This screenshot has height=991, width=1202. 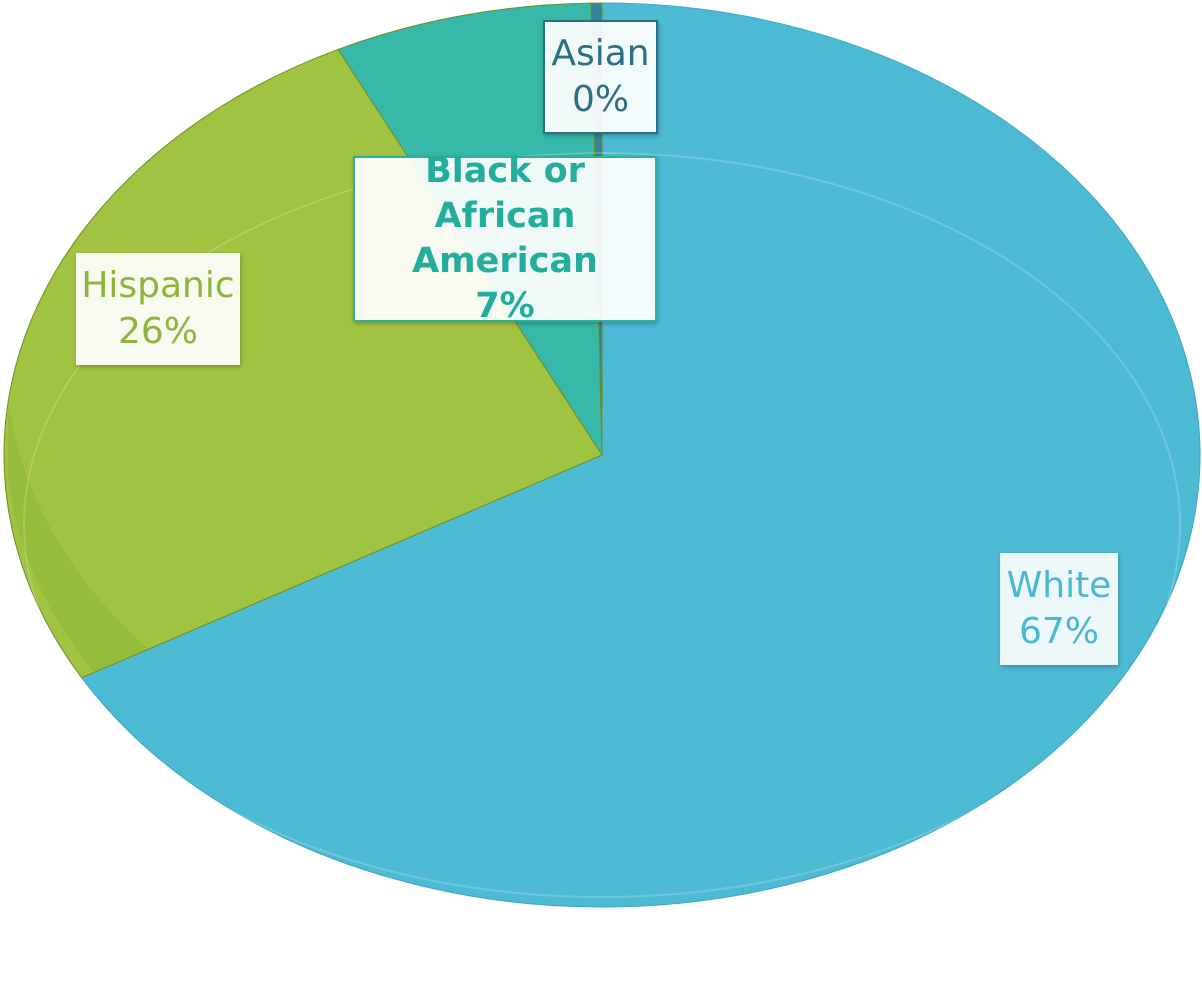 I want to click on data-label-hispanic-name: Hispanic, so click(x=158, y=285).